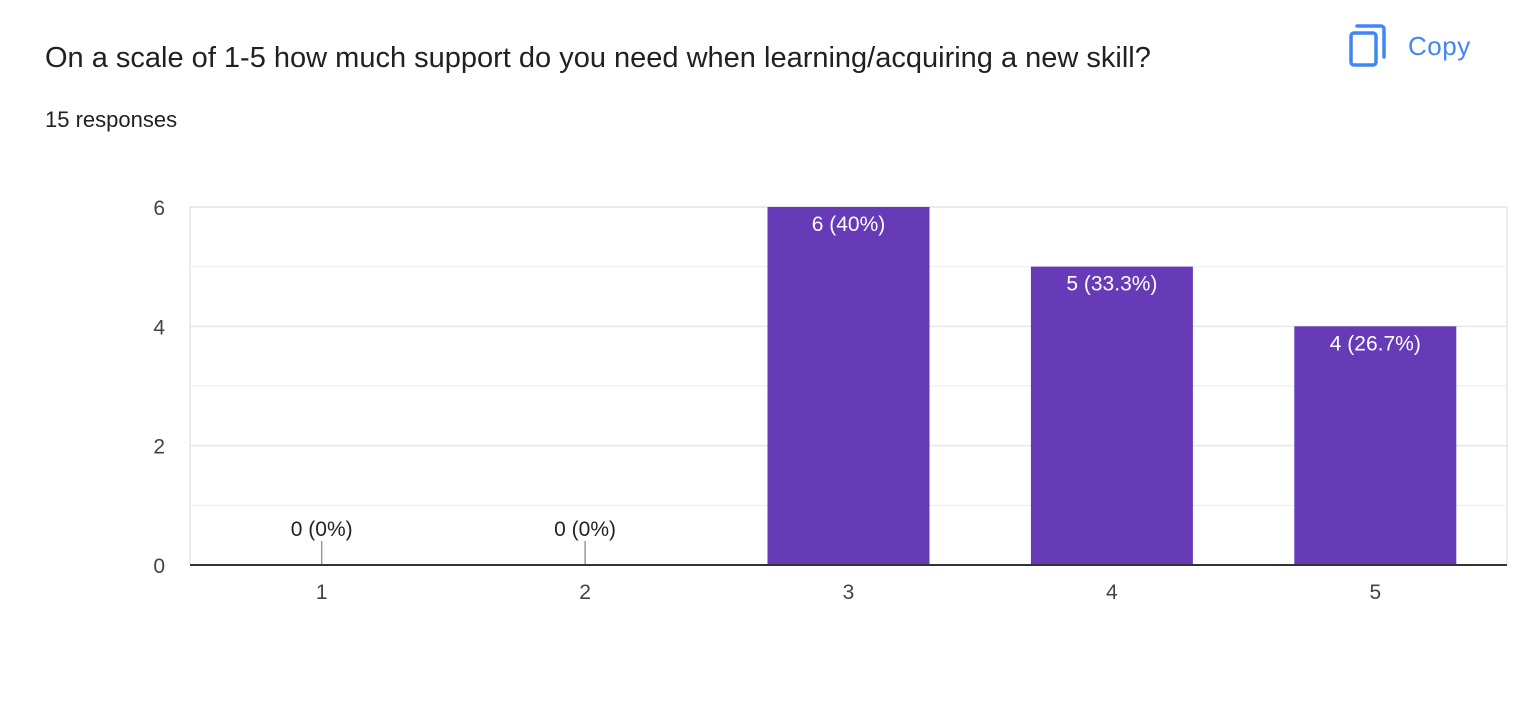 Image resolution: width=1528 pixels, height=710 pixels. What do you see at coordinates (849, 592) in the screenshot?
I see `x-tick-label: 3` at bounding box center [849, 592].